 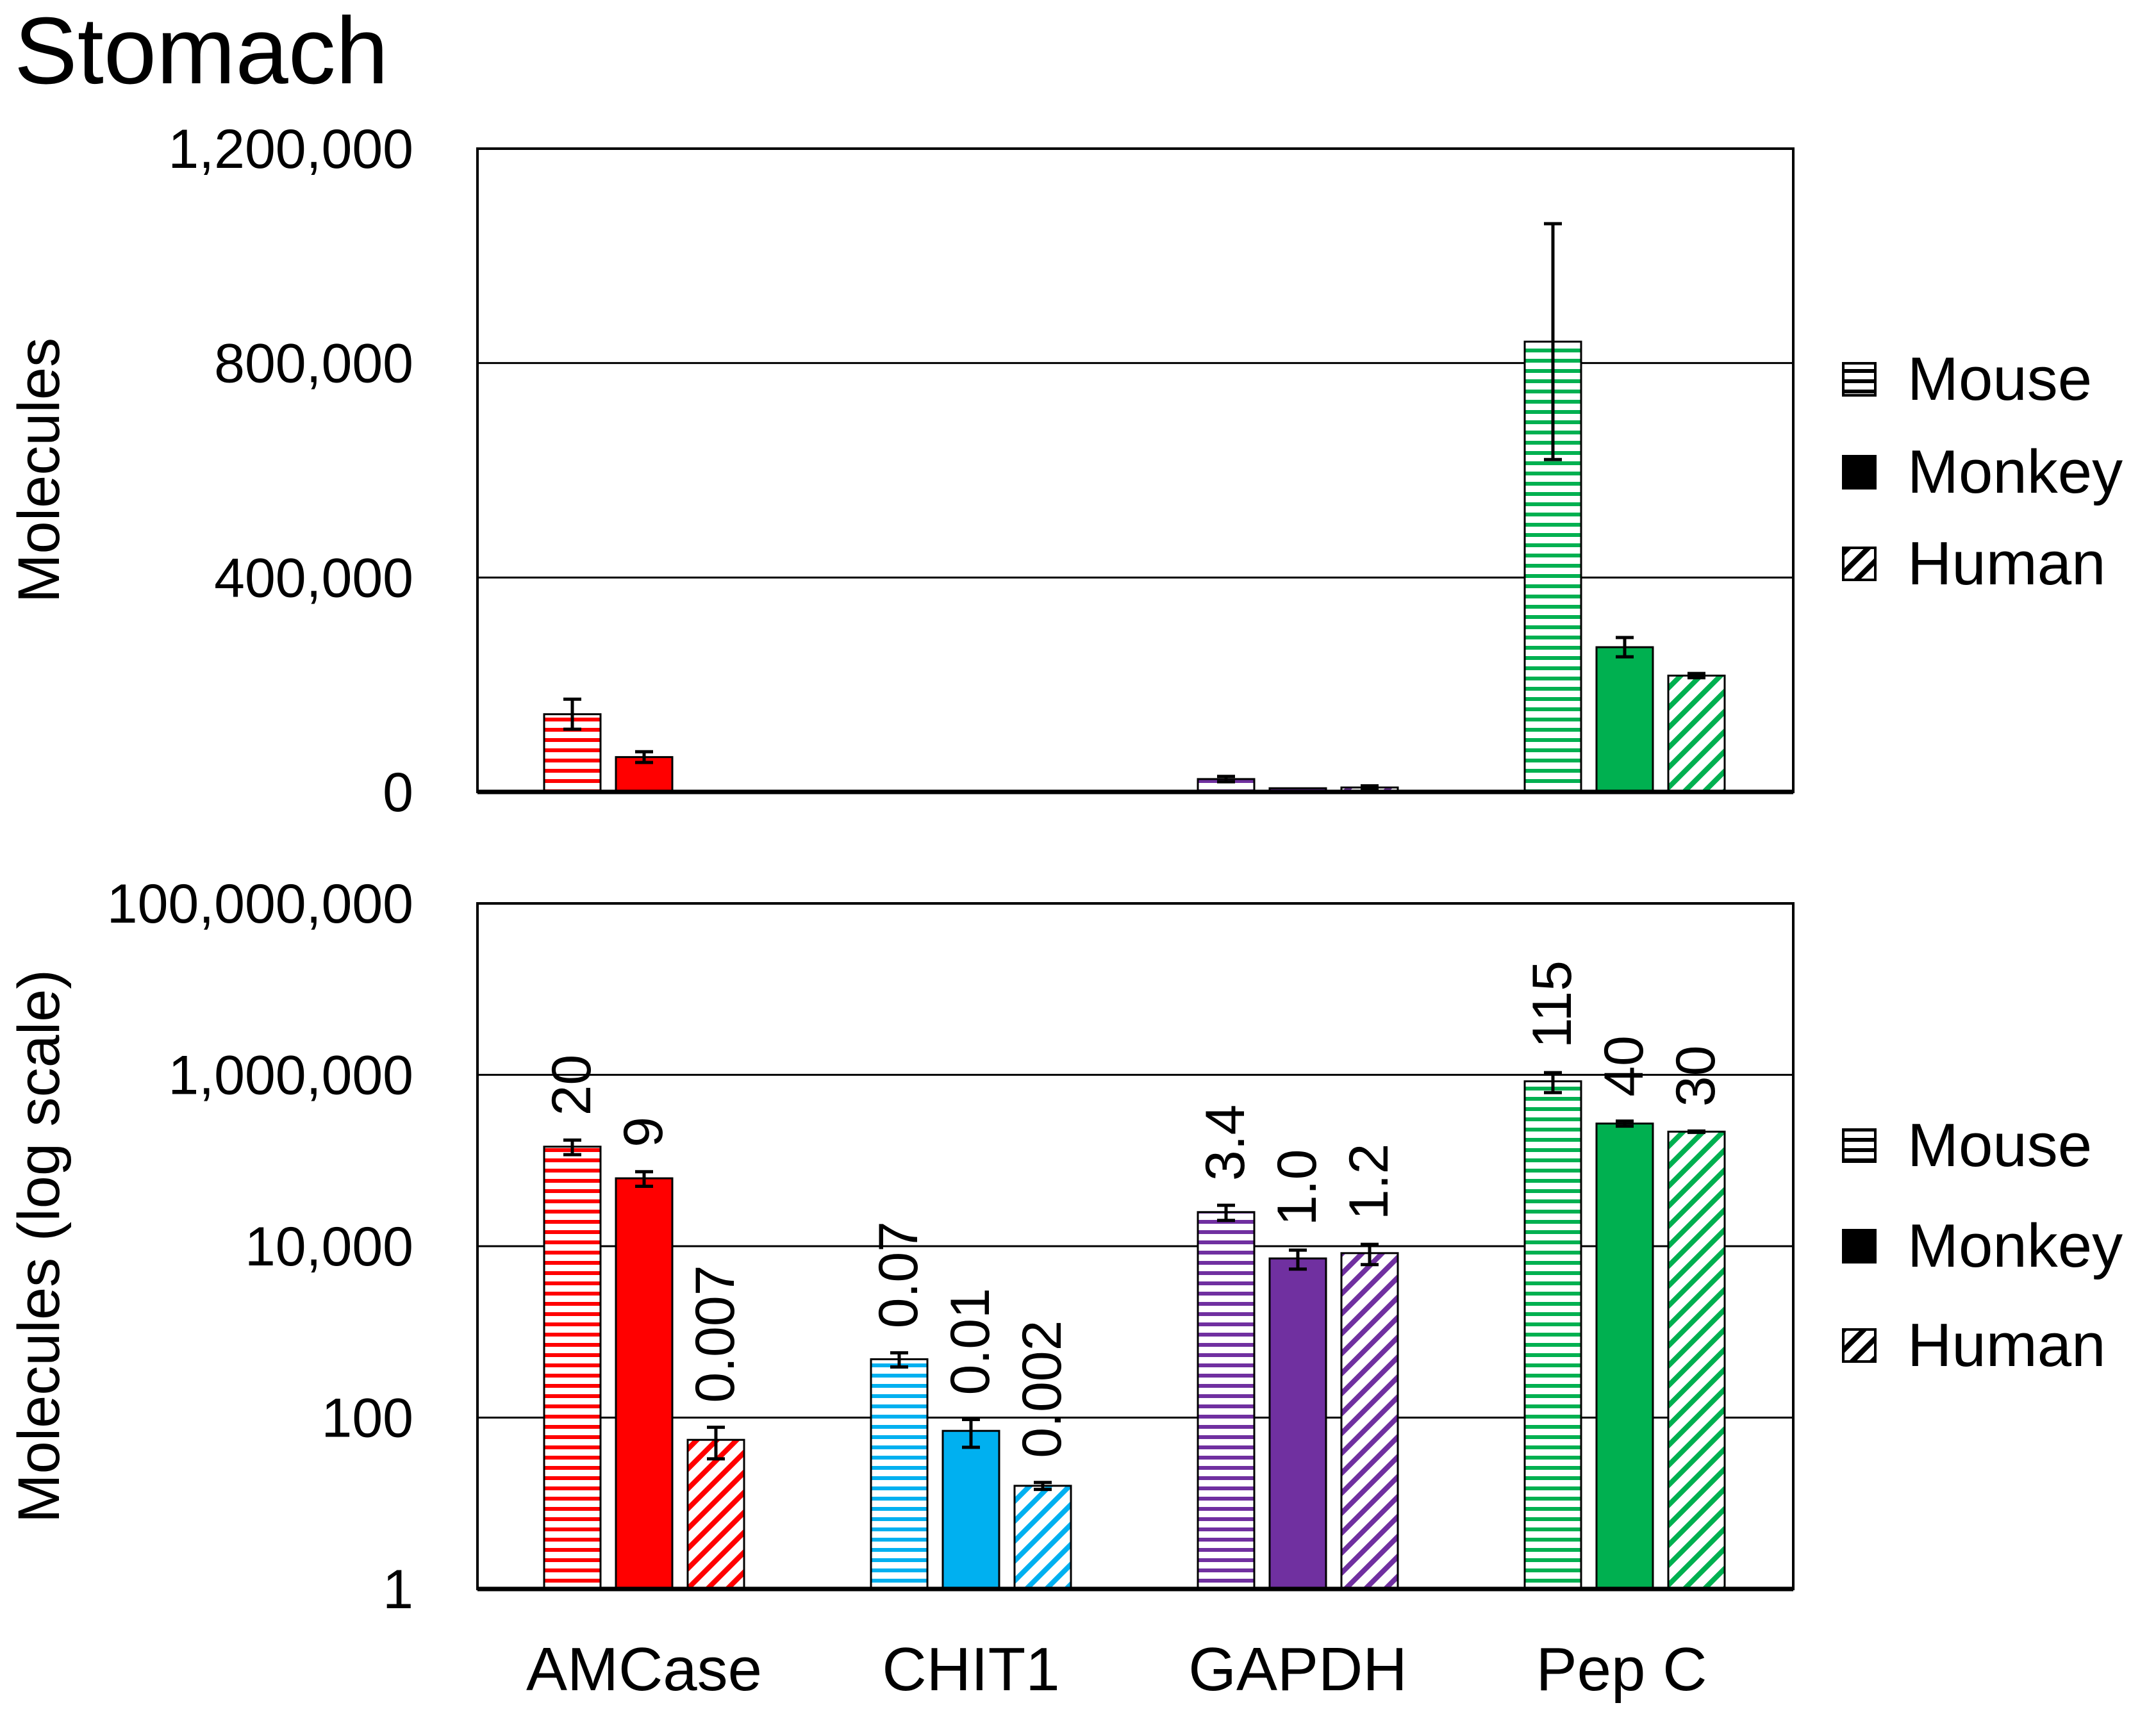 I want to click on bars, so click(x=1135, y=567).